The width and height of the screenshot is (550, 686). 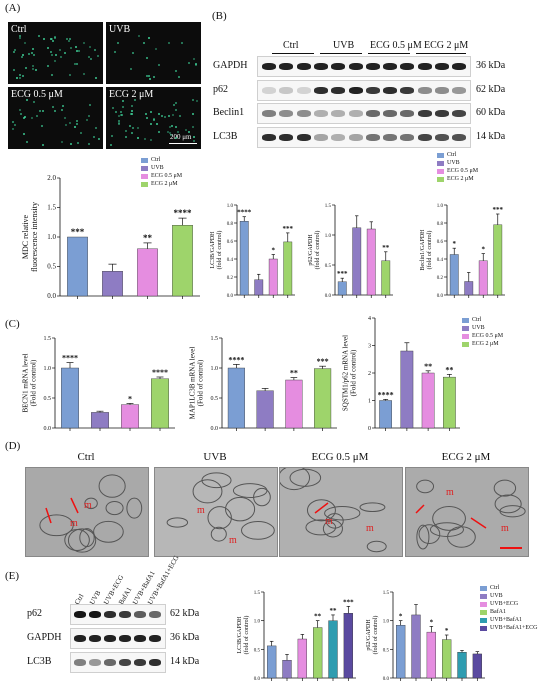 I want to click on y-tick-label: 0.4, so click(x=230, y=260).